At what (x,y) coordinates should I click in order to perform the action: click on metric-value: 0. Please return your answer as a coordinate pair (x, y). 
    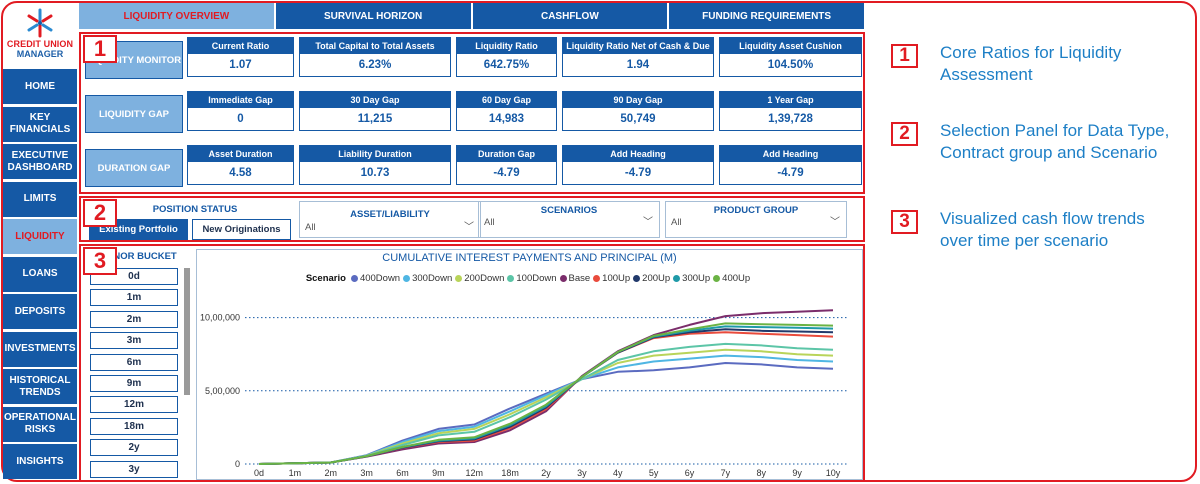
    Looking at the image, I should click on (240, 119).